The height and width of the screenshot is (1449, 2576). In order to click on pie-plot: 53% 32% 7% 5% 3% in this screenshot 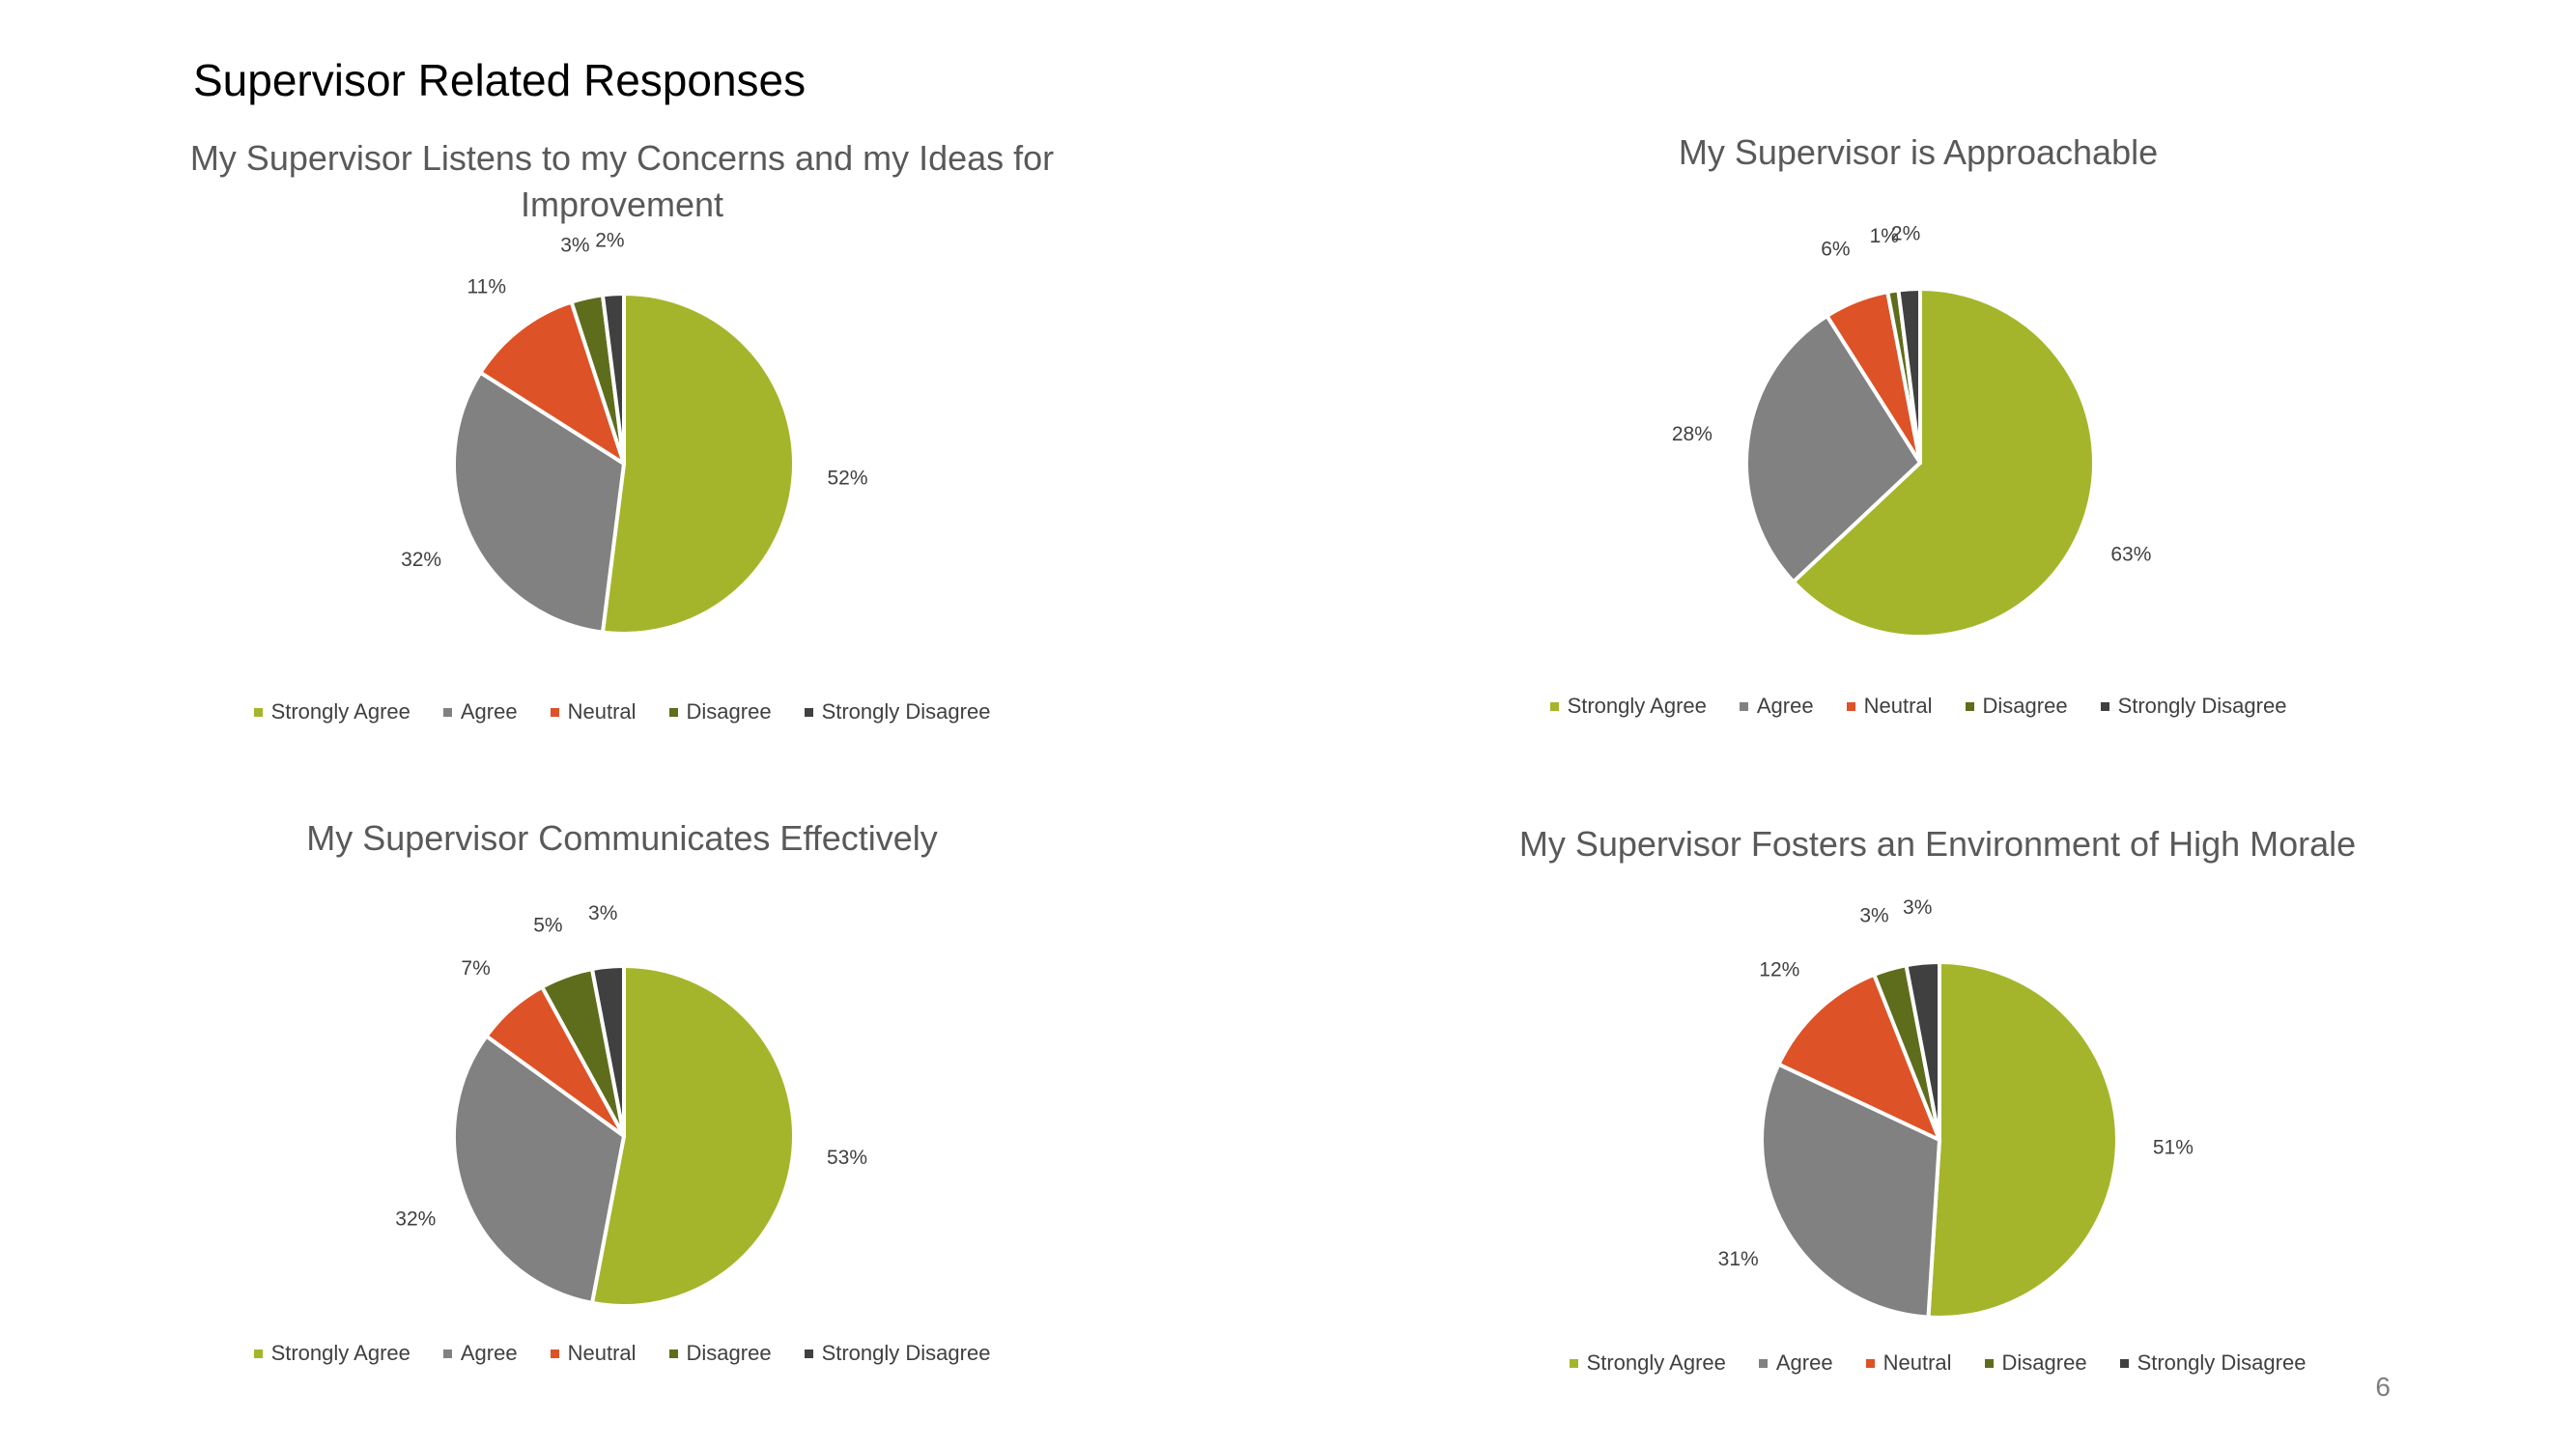, I will do `click(631, 1105)`.